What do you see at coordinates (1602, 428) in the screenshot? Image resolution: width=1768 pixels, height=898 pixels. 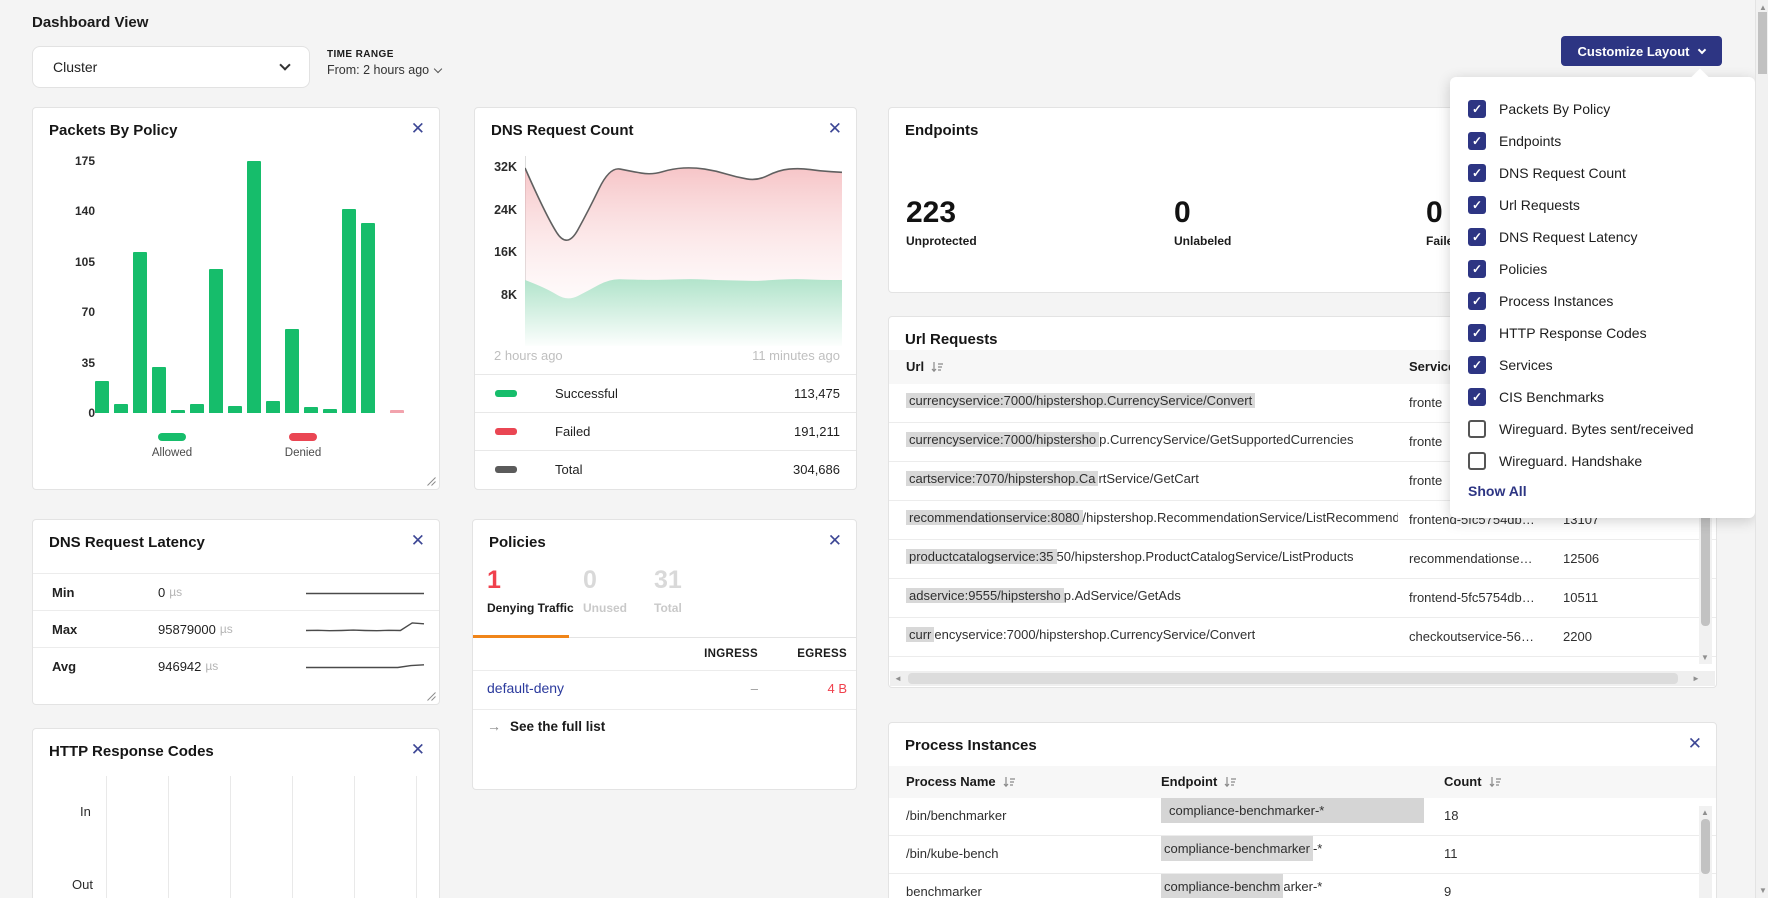 I see `menu-item: Wireguard. Bytes sent/received` at bounding box center [1602, 428].